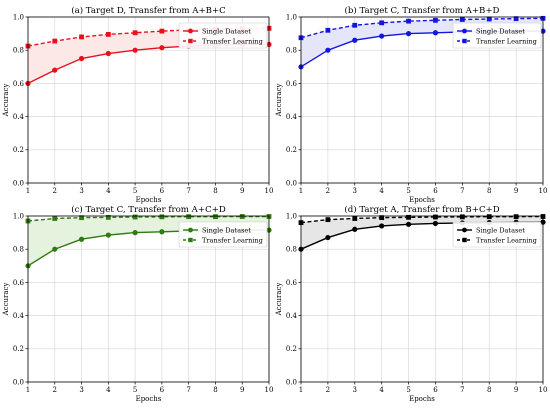  Describe the element at coordinates (422, 233) in the screenshot. I see `gap-shading` at that location.